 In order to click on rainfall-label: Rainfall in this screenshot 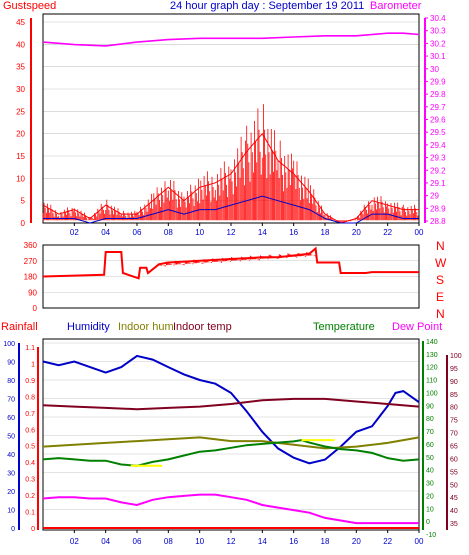, I will do `click(19, 327)`.